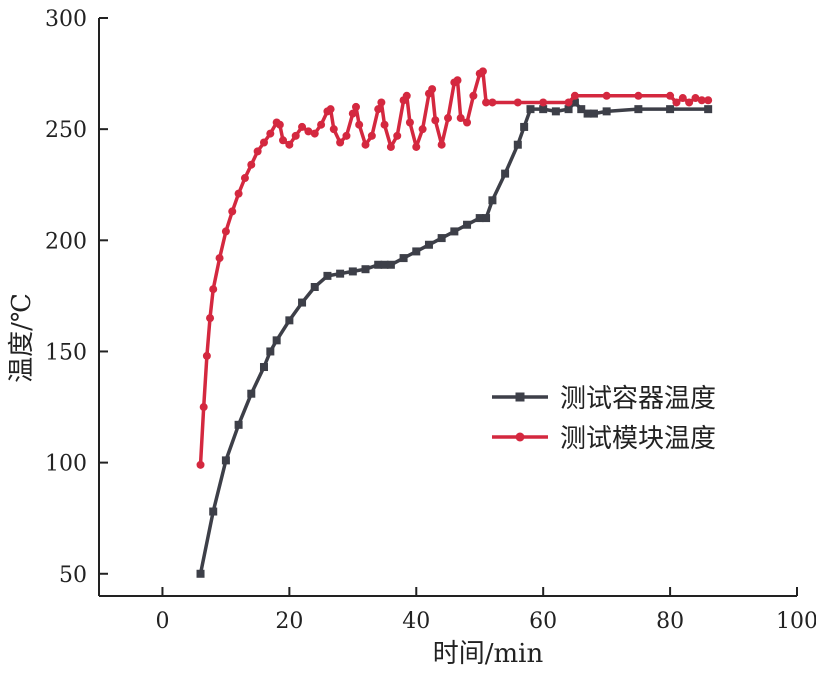 The width and height of the screenshot is (816, 675). What do you see at coordinates (289, 621) in the screenshot?
I see `x-tick-label: 20` at bounding box center [289, 621].